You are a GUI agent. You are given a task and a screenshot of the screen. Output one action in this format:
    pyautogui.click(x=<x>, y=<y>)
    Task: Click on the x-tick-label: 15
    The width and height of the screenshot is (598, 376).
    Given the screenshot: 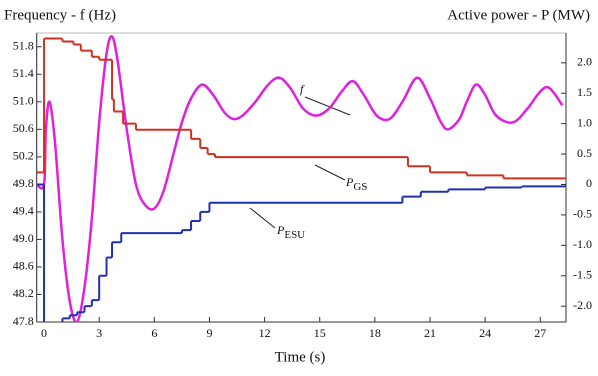 What is the action you would take?
    pyautogui.click(x=320, y=333)
    